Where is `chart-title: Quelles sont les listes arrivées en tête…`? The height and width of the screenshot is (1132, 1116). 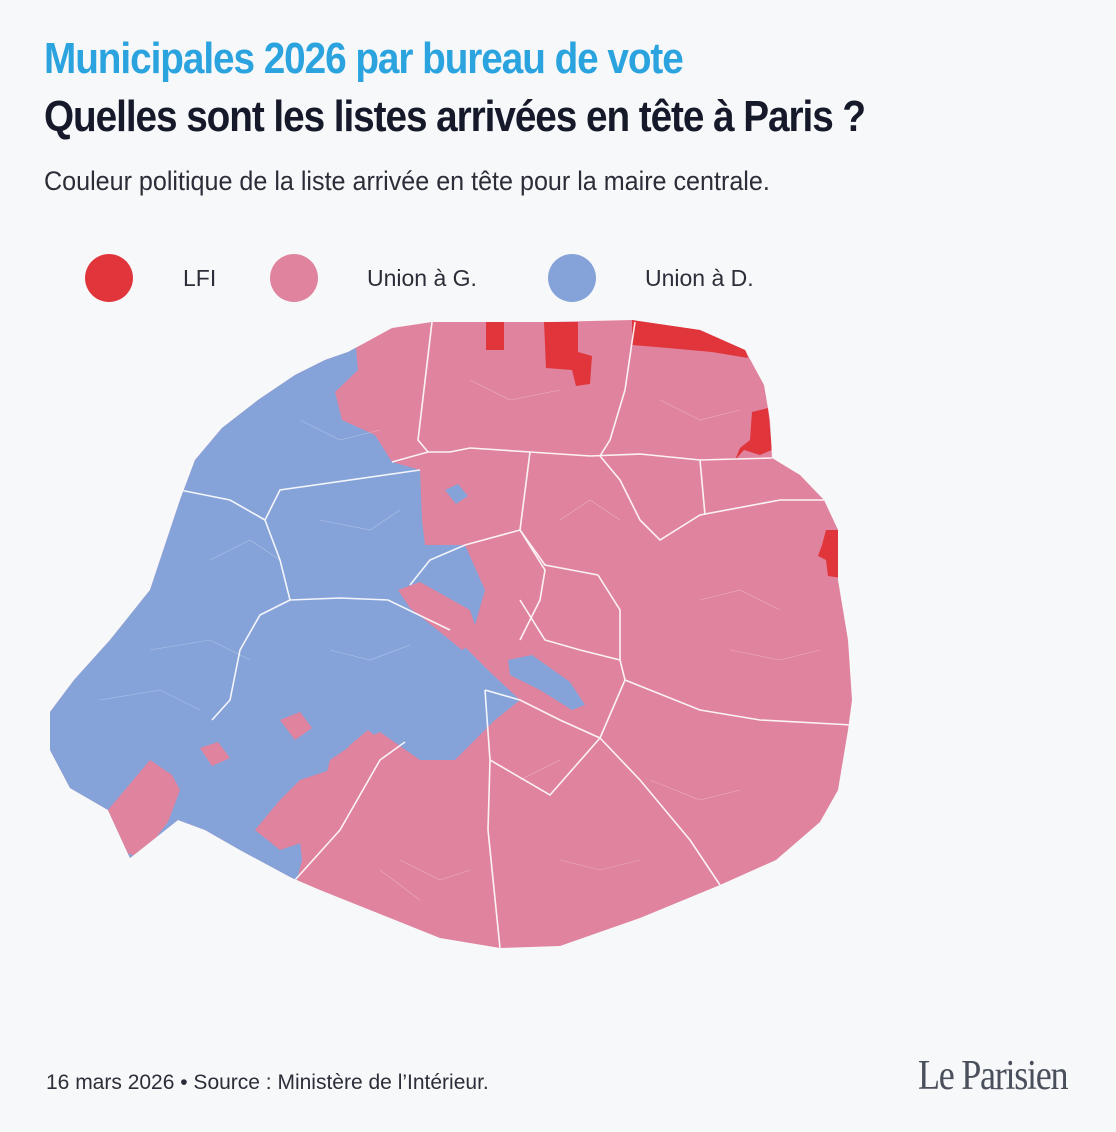
chart-title: Quelles sont les listes arrivées en tête… is located at coordinates (455, 116).